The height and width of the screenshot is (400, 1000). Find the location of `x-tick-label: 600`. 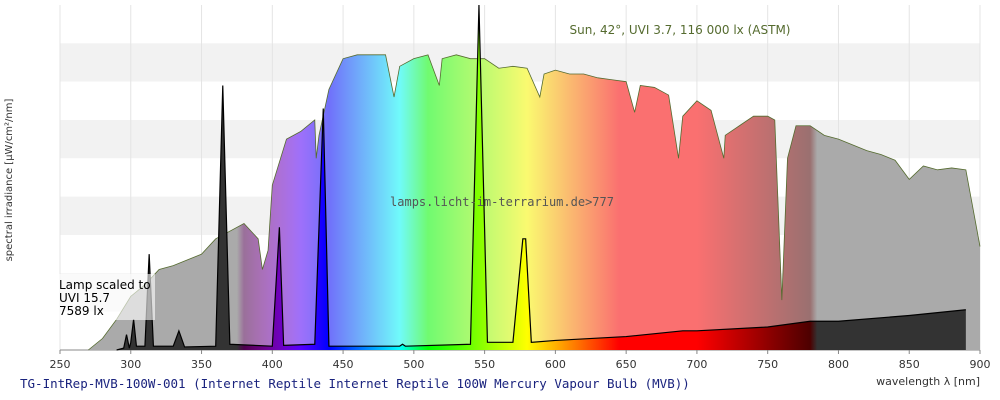

x-tick-label: 600 is located at coordinates (555, 364).